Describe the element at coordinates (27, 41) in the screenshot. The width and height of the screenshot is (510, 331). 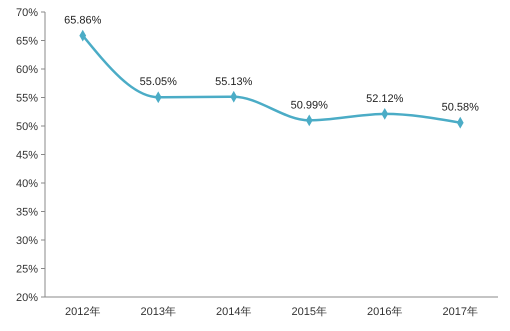
I see `y-tick-label: 65%` at that location.